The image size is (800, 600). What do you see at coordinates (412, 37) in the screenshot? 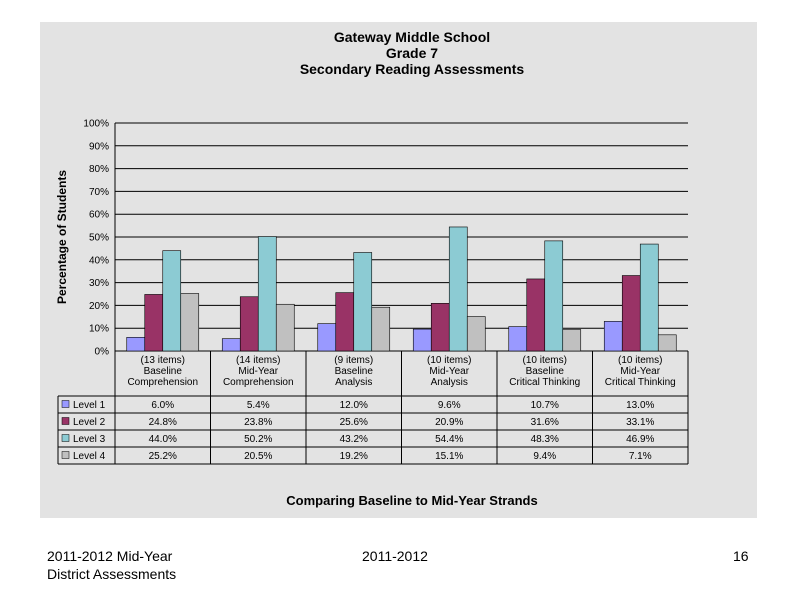
I see `chart-title-line: Gateway Middle School` at bounding box center [412, 37].